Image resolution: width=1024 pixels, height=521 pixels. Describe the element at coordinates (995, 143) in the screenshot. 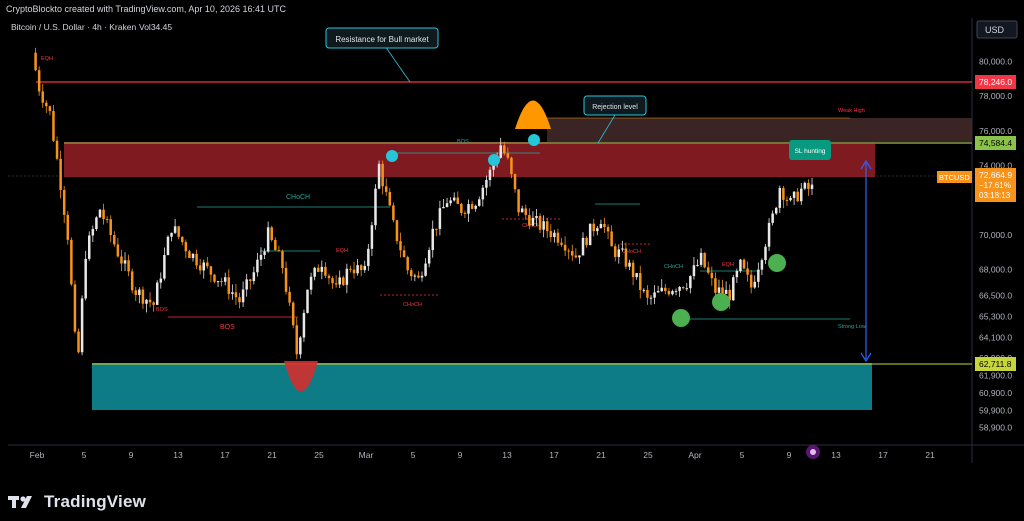

I see `price-flag-level: 74,584.4` at that location.